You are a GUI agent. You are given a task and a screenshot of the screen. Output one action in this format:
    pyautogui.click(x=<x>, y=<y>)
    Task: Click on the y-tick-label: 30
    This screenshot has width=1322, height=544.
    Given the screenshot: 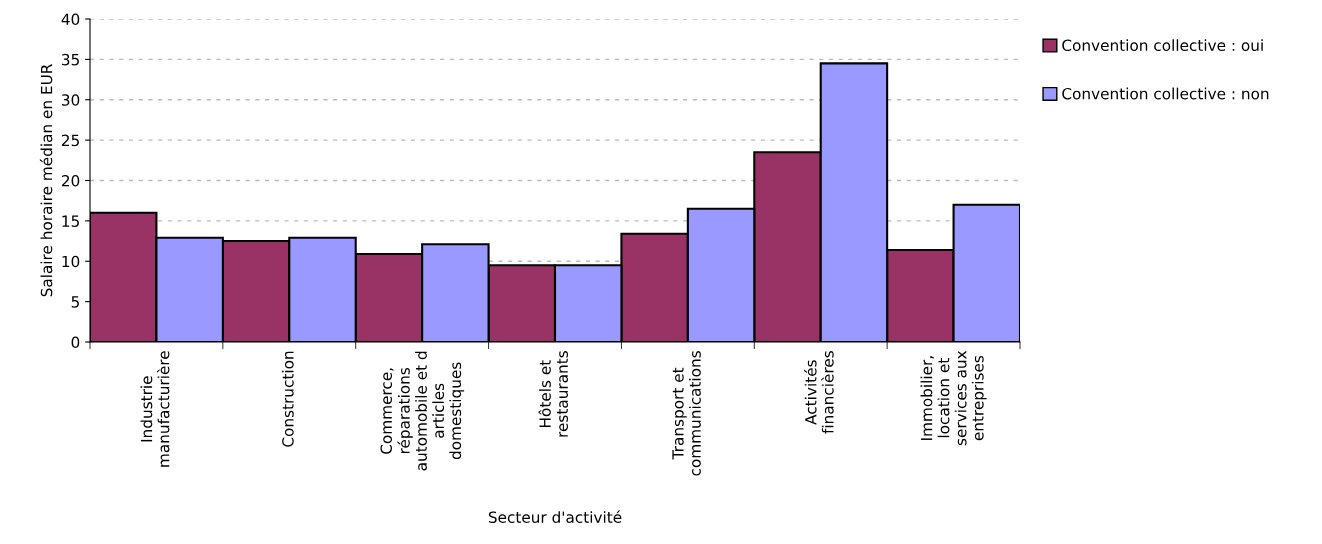 What is the action you would take?
    pyautogui.click(x=71, y=100)
    